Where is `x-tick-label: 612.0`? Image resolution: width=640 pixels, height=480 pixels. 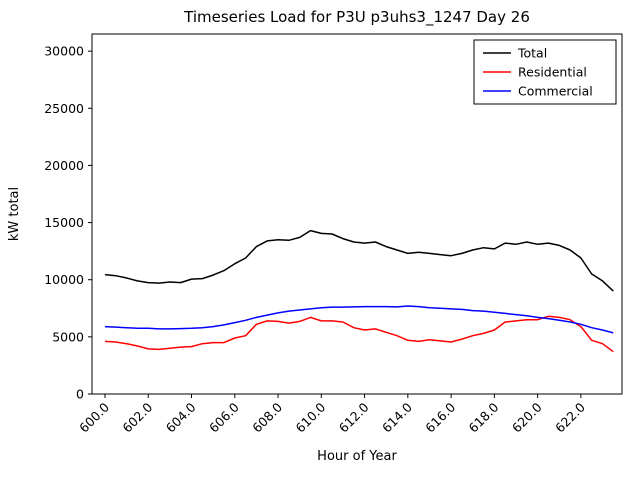 x-tick-label: 612.0 is located at coordinates (354, 417).